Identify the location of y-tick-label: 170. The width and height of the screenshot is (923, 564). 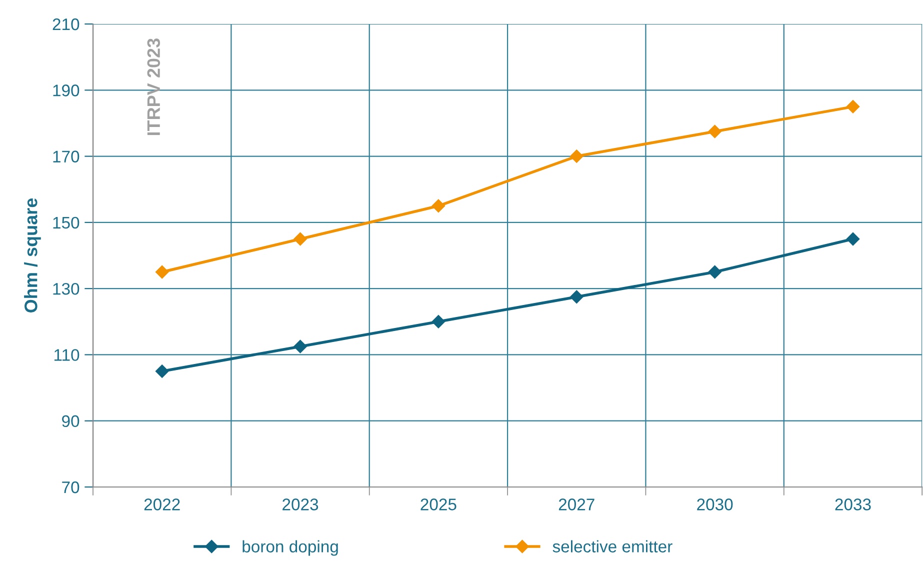
(66, 156).